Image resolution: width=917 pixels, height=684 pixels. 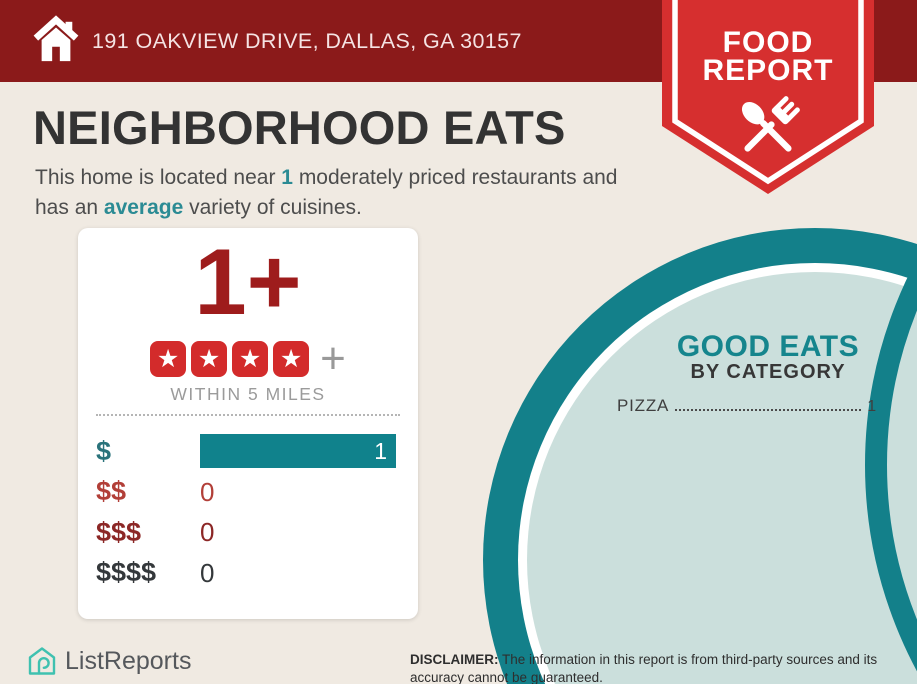 What do you see at coordinates (643, 405) in the screenshot?
I see `category-label: PIZZA` at bounding box center [643, 405].